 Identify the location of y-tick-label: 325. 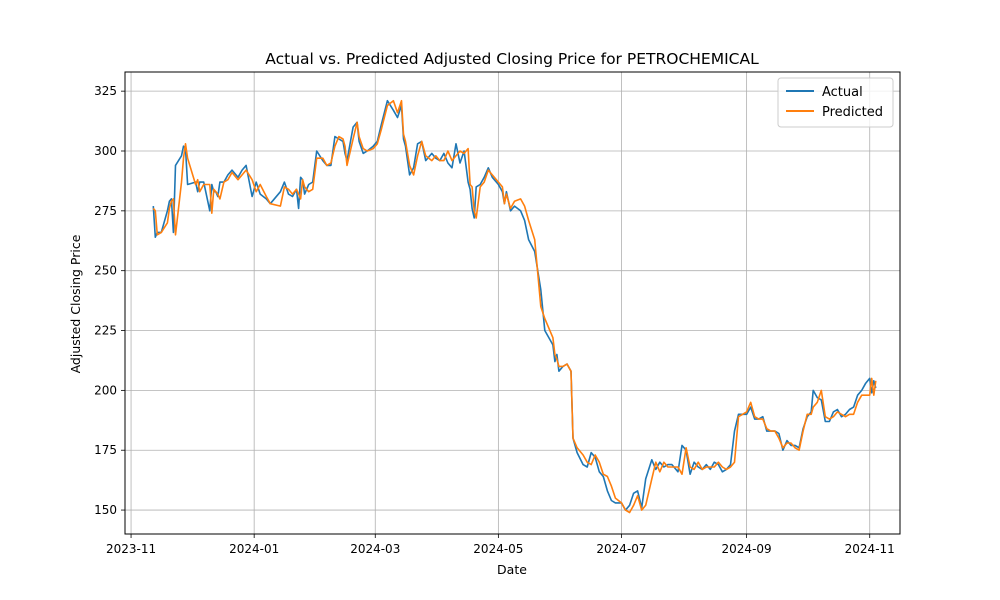
(105, 91).